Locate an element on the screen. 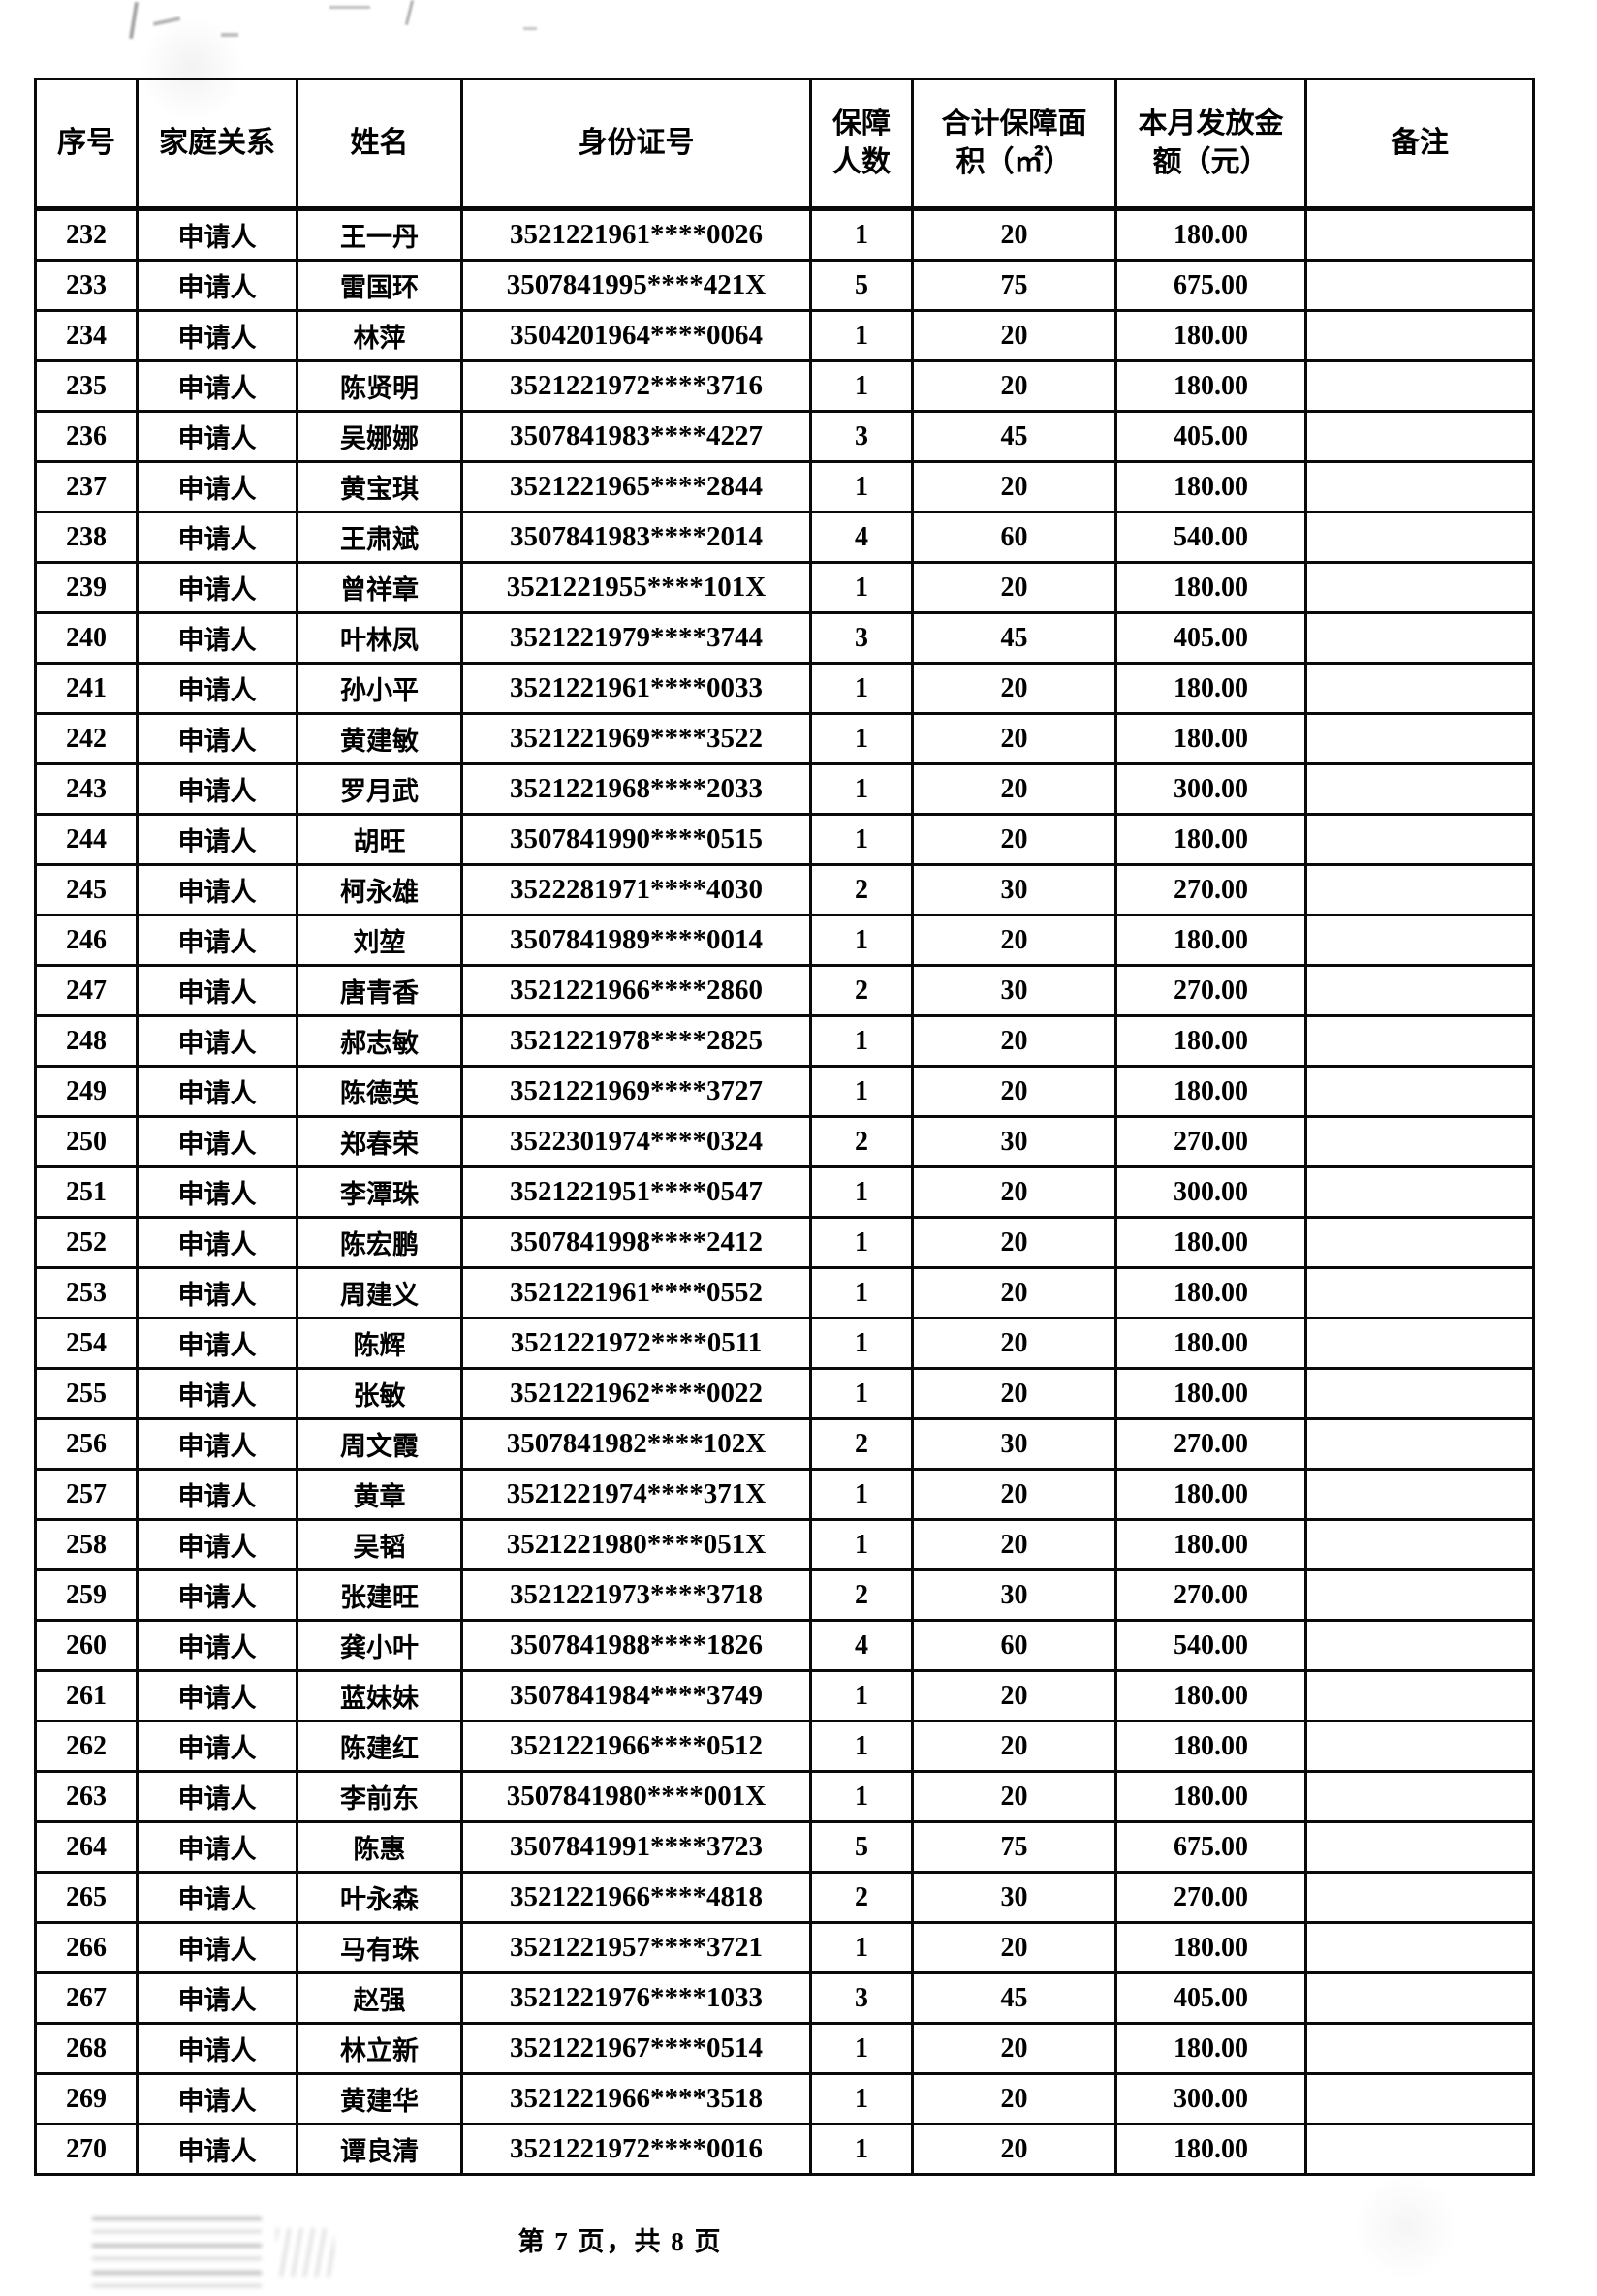 Image resolution: width=1597 pixels, height=2296 pixels. cell-id-number: 3521221957****3721 is located at coordinates (636, 1947).